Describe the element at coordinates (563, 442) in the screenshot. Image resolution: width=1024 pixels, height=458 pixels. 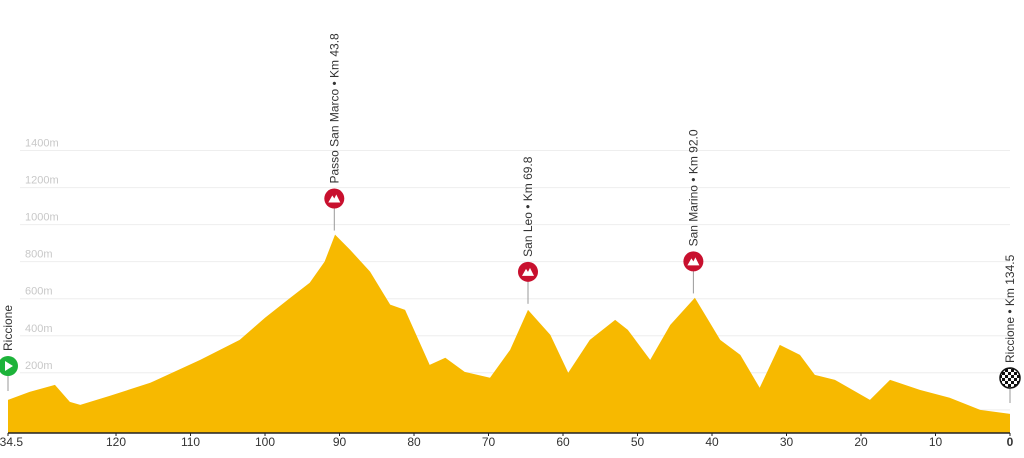
I see `x-tick-label: 60` at that location.